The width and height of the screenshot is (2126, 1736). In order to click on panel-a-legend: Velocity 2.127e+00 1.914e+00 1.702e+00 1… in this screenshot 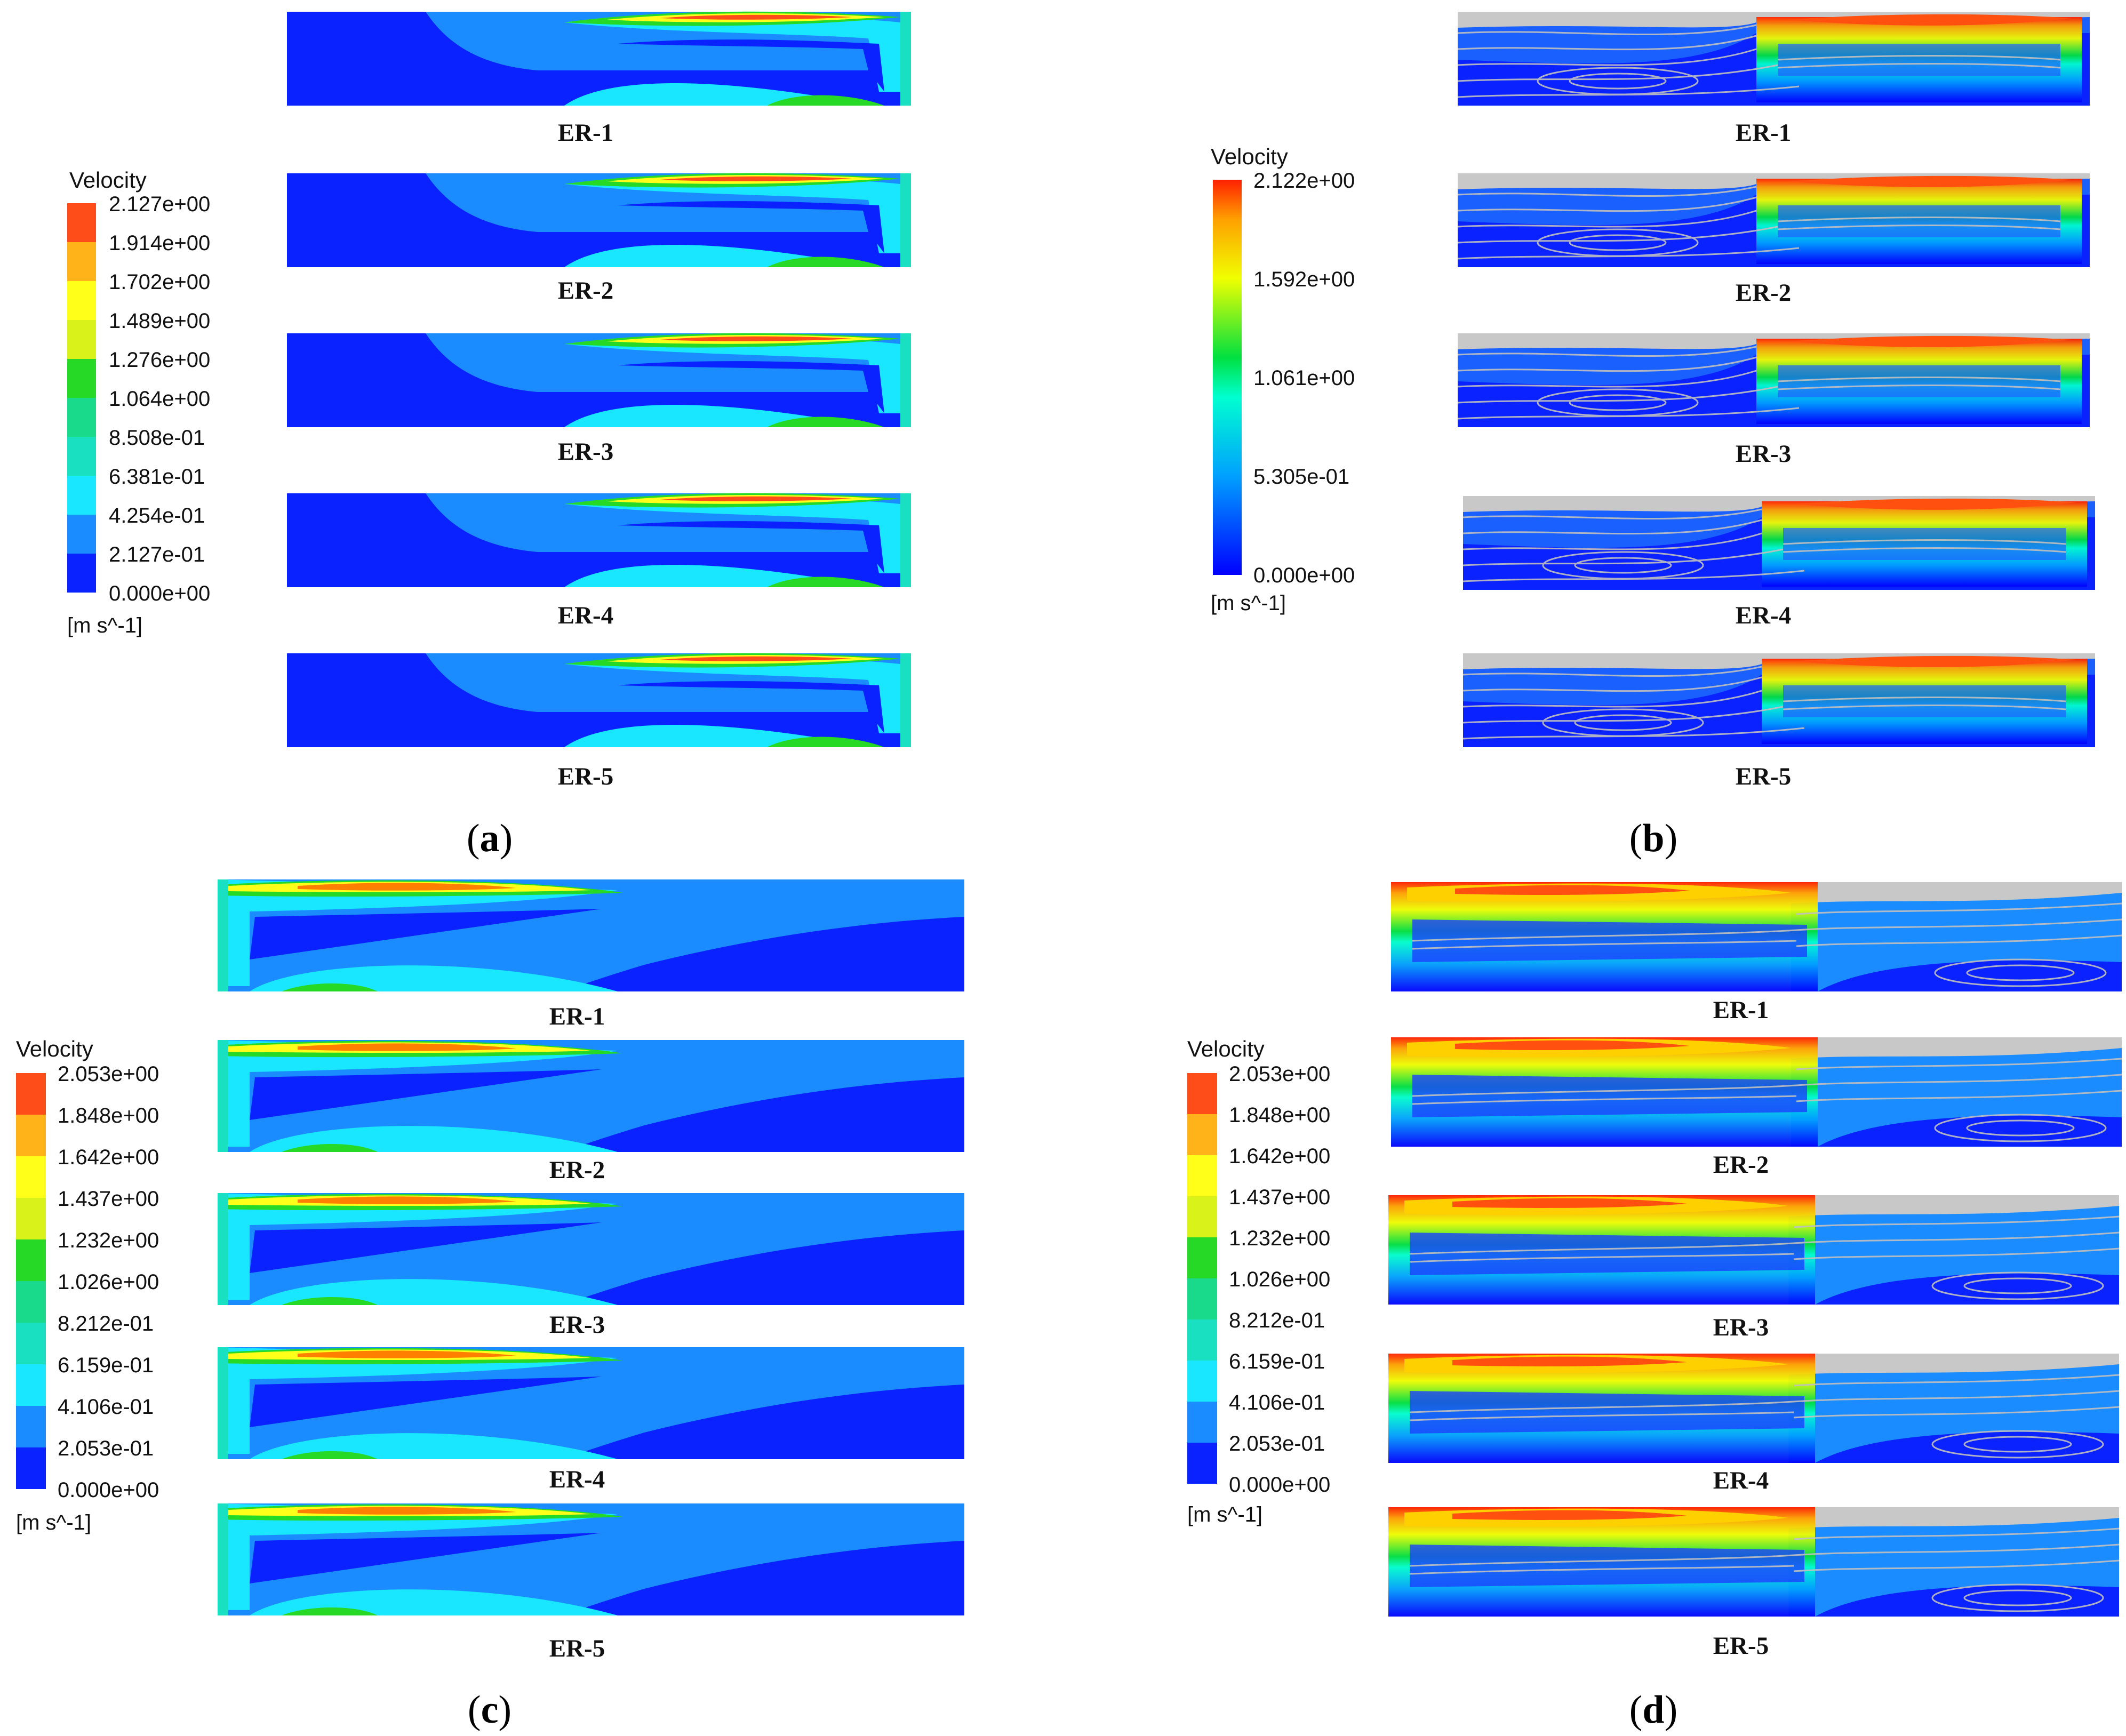, I will do `click(138, 402)`.